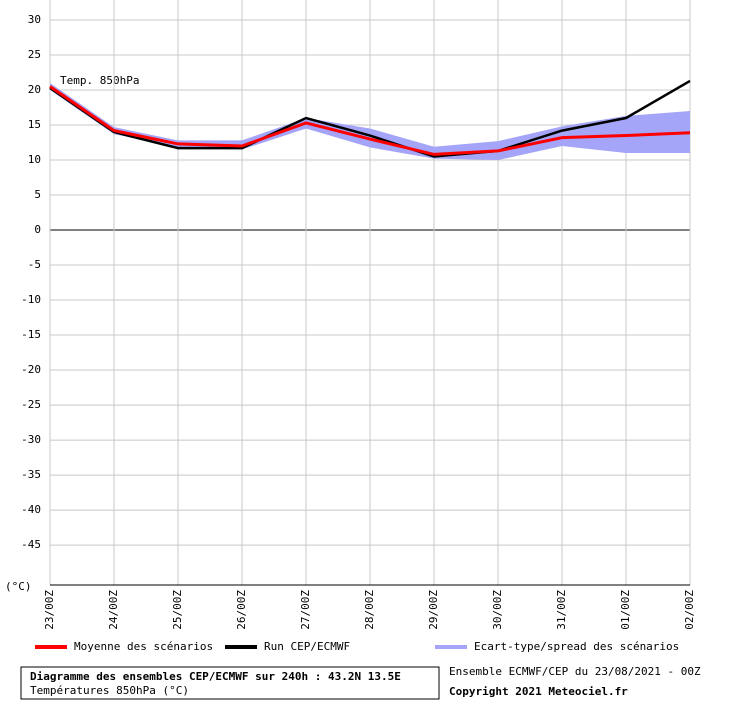 This screenshot has height=704, width=740. Describe the element at coordinates (109, 690) in the screenshot. I see `subtitle: Températures 850hPa (°C)` at that location.